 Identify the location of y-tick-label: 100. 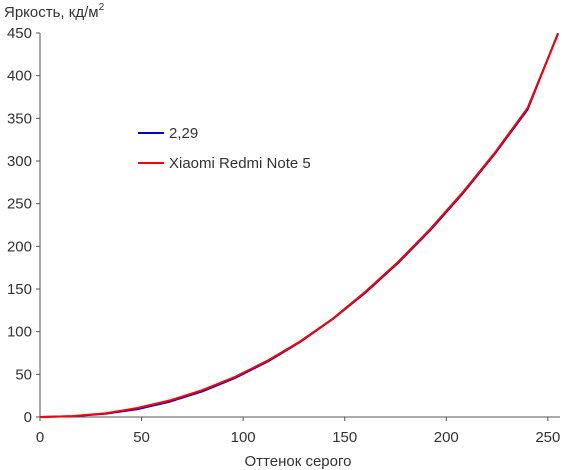
(19, 332).